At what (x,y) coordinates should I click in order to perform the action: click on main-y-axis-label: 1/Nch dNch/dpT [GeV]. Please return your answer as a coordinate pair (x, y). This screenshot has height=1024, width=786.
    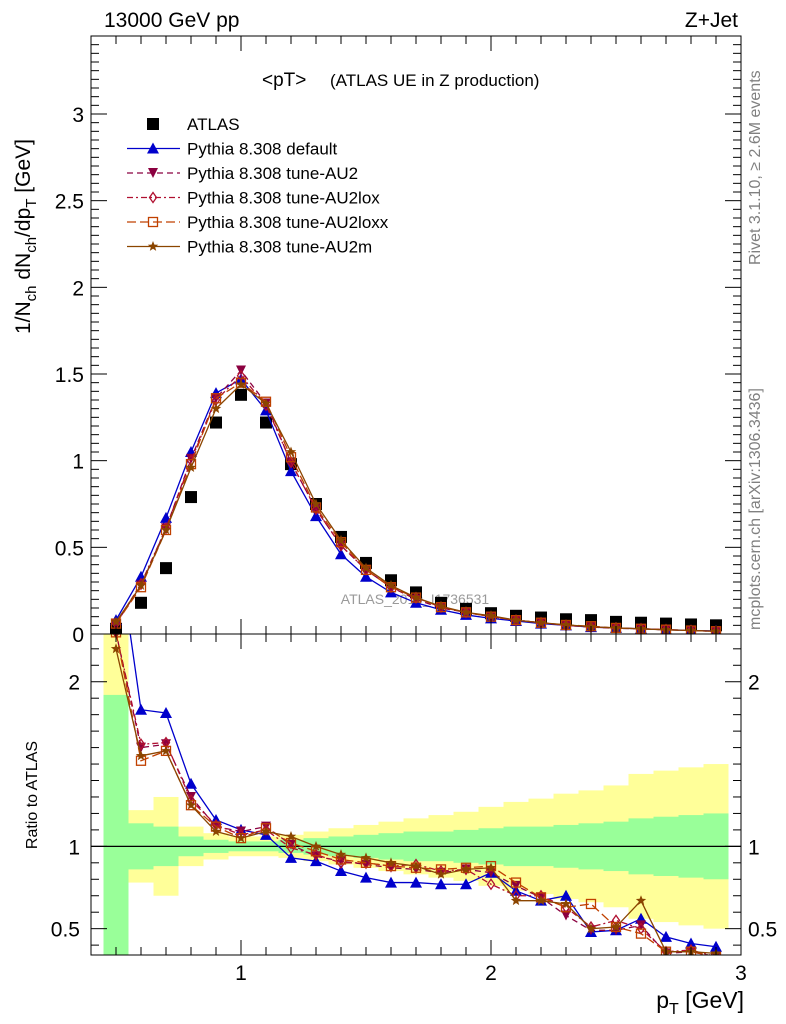
    Looking at the image, I should click on (26, 236).